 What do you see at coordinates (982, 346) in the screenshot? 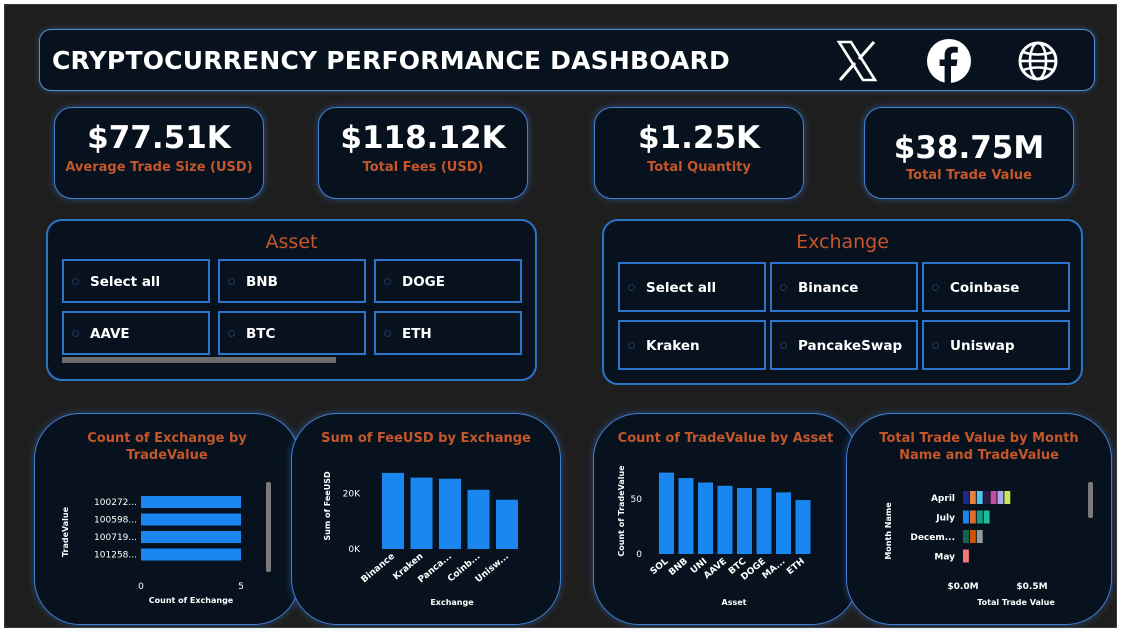
I see `exchange-option-label: Uniswap` at bounding box center [982, 346].